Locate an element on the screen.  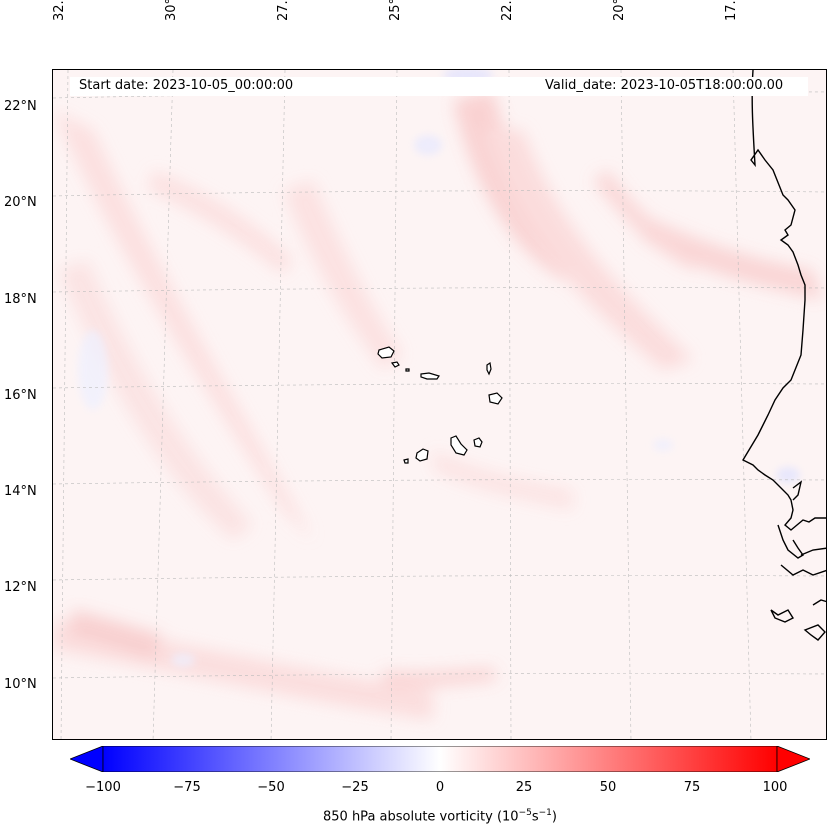
colorbar-tick: −25 is located at coordinates (355, 787).